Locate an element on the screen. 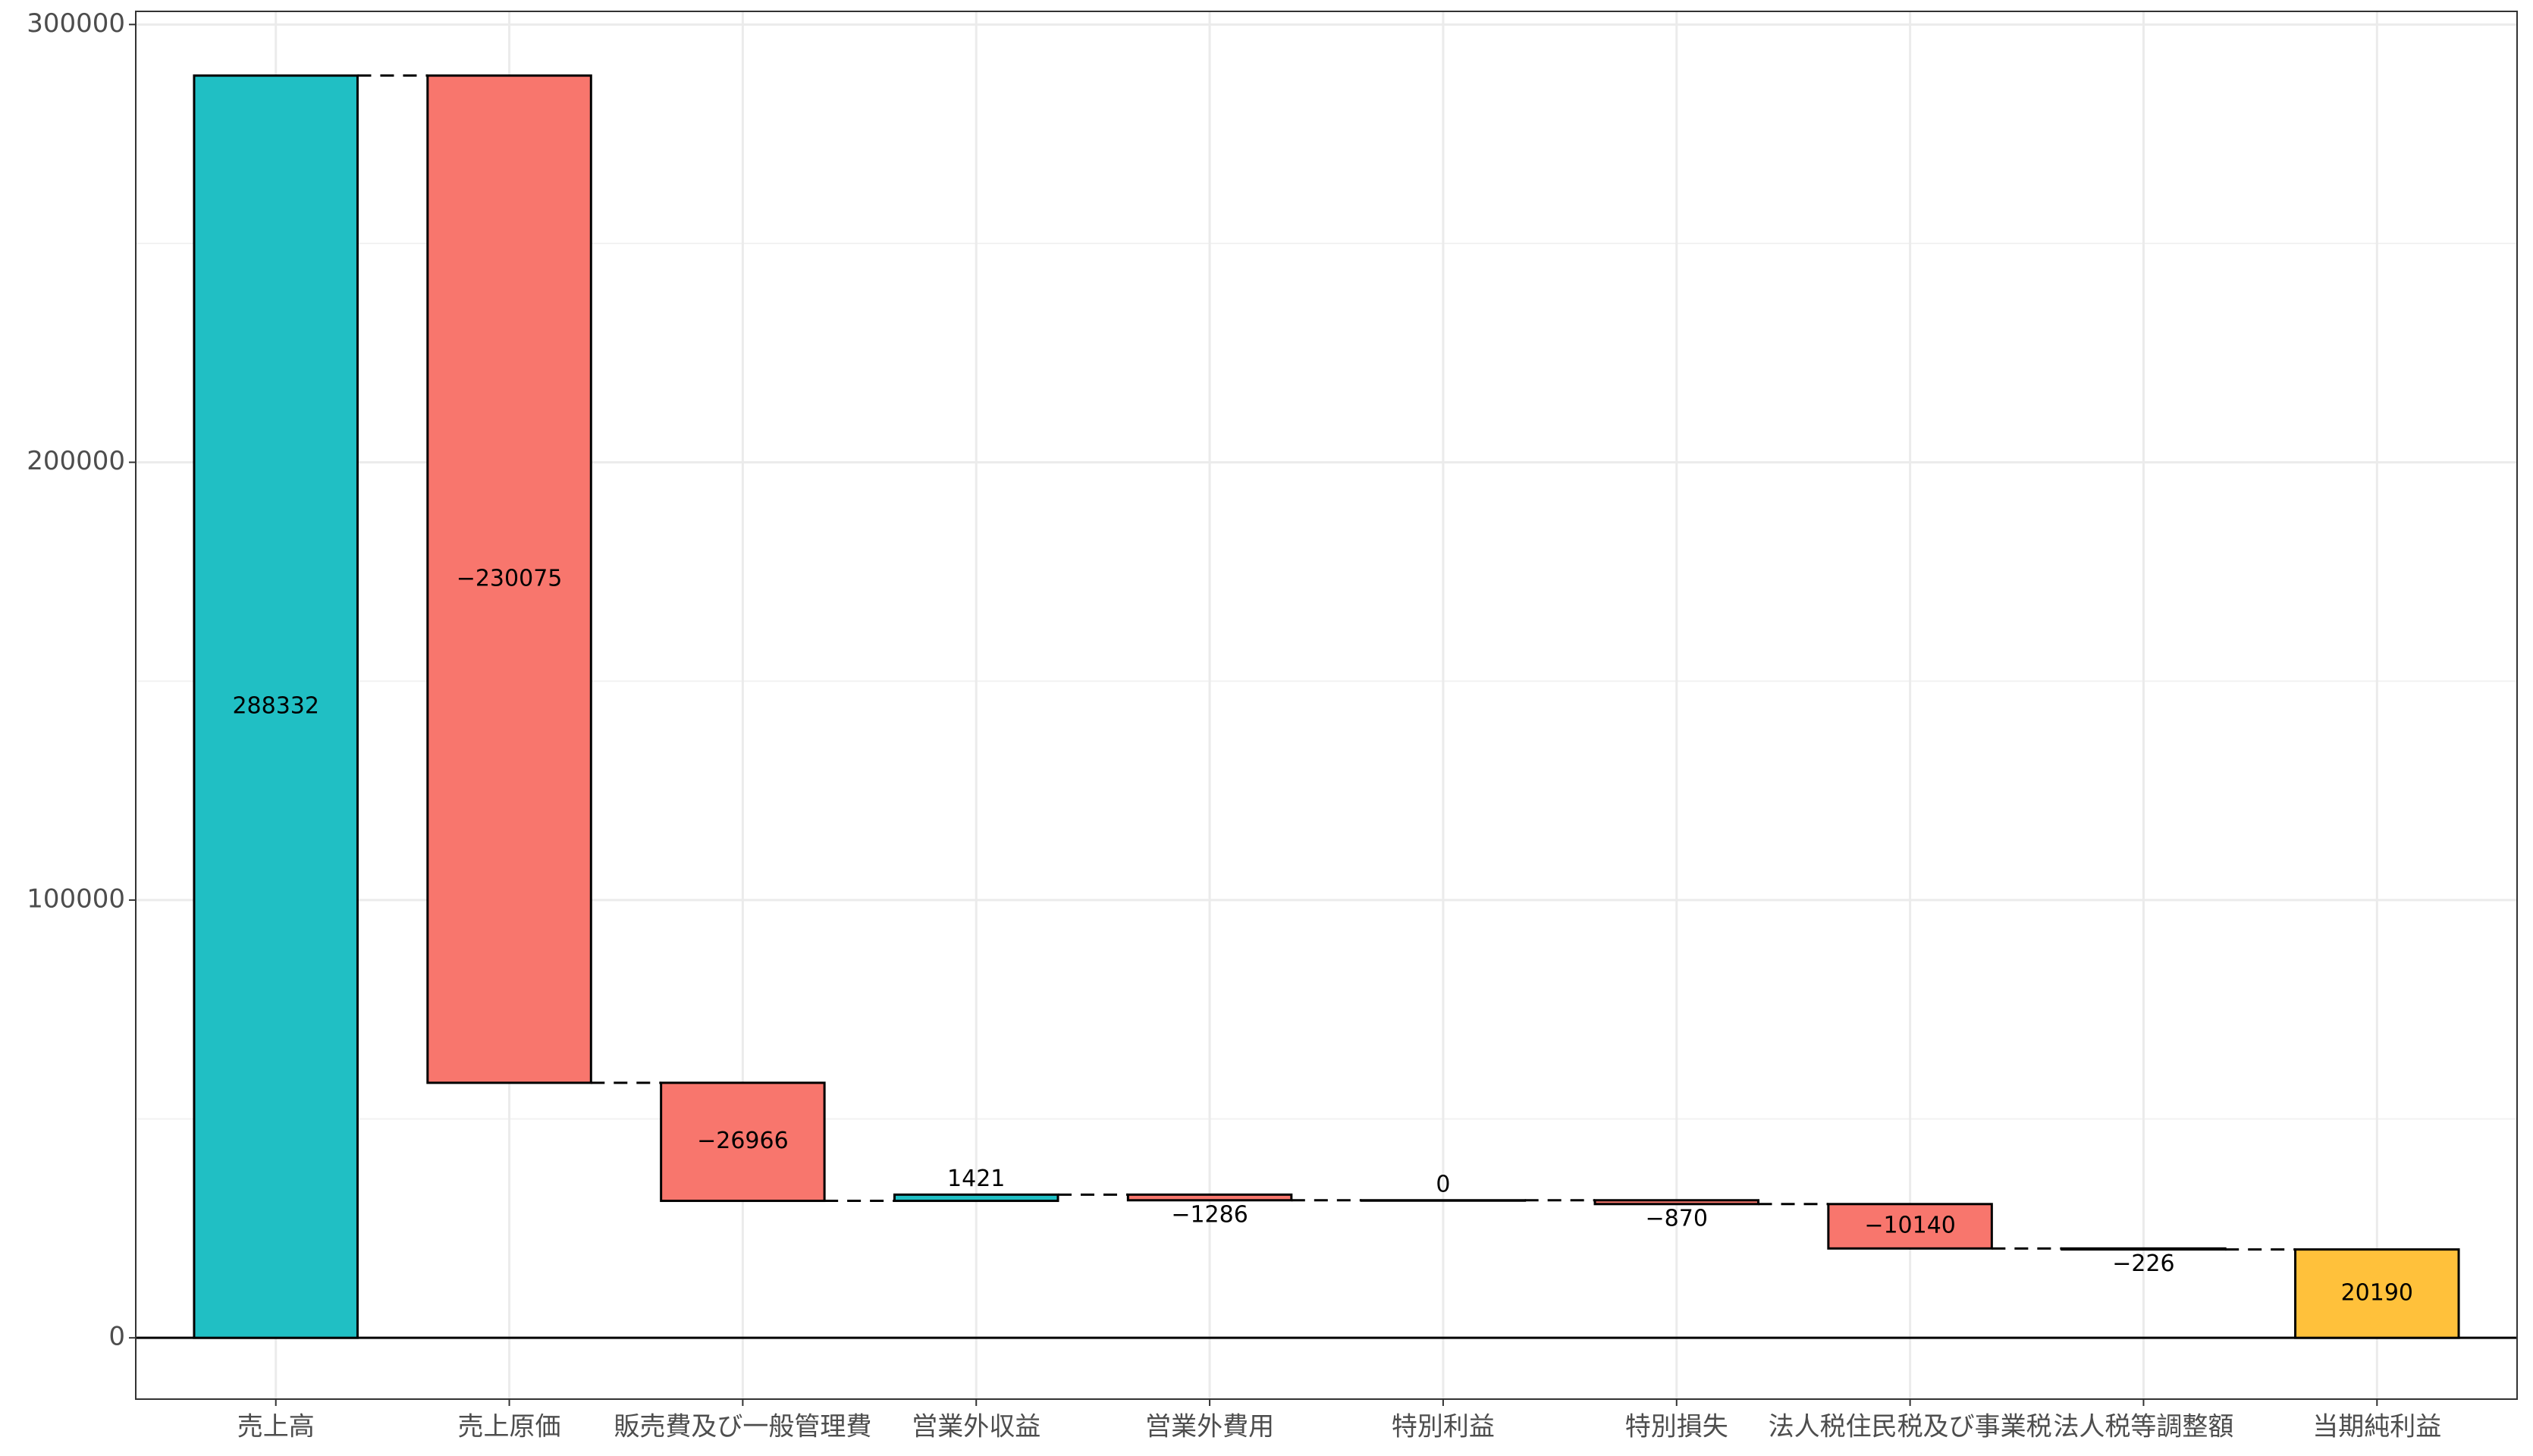  x-tick-label: 販売費及び一般管理費 is located at coordinates (742, 1427).